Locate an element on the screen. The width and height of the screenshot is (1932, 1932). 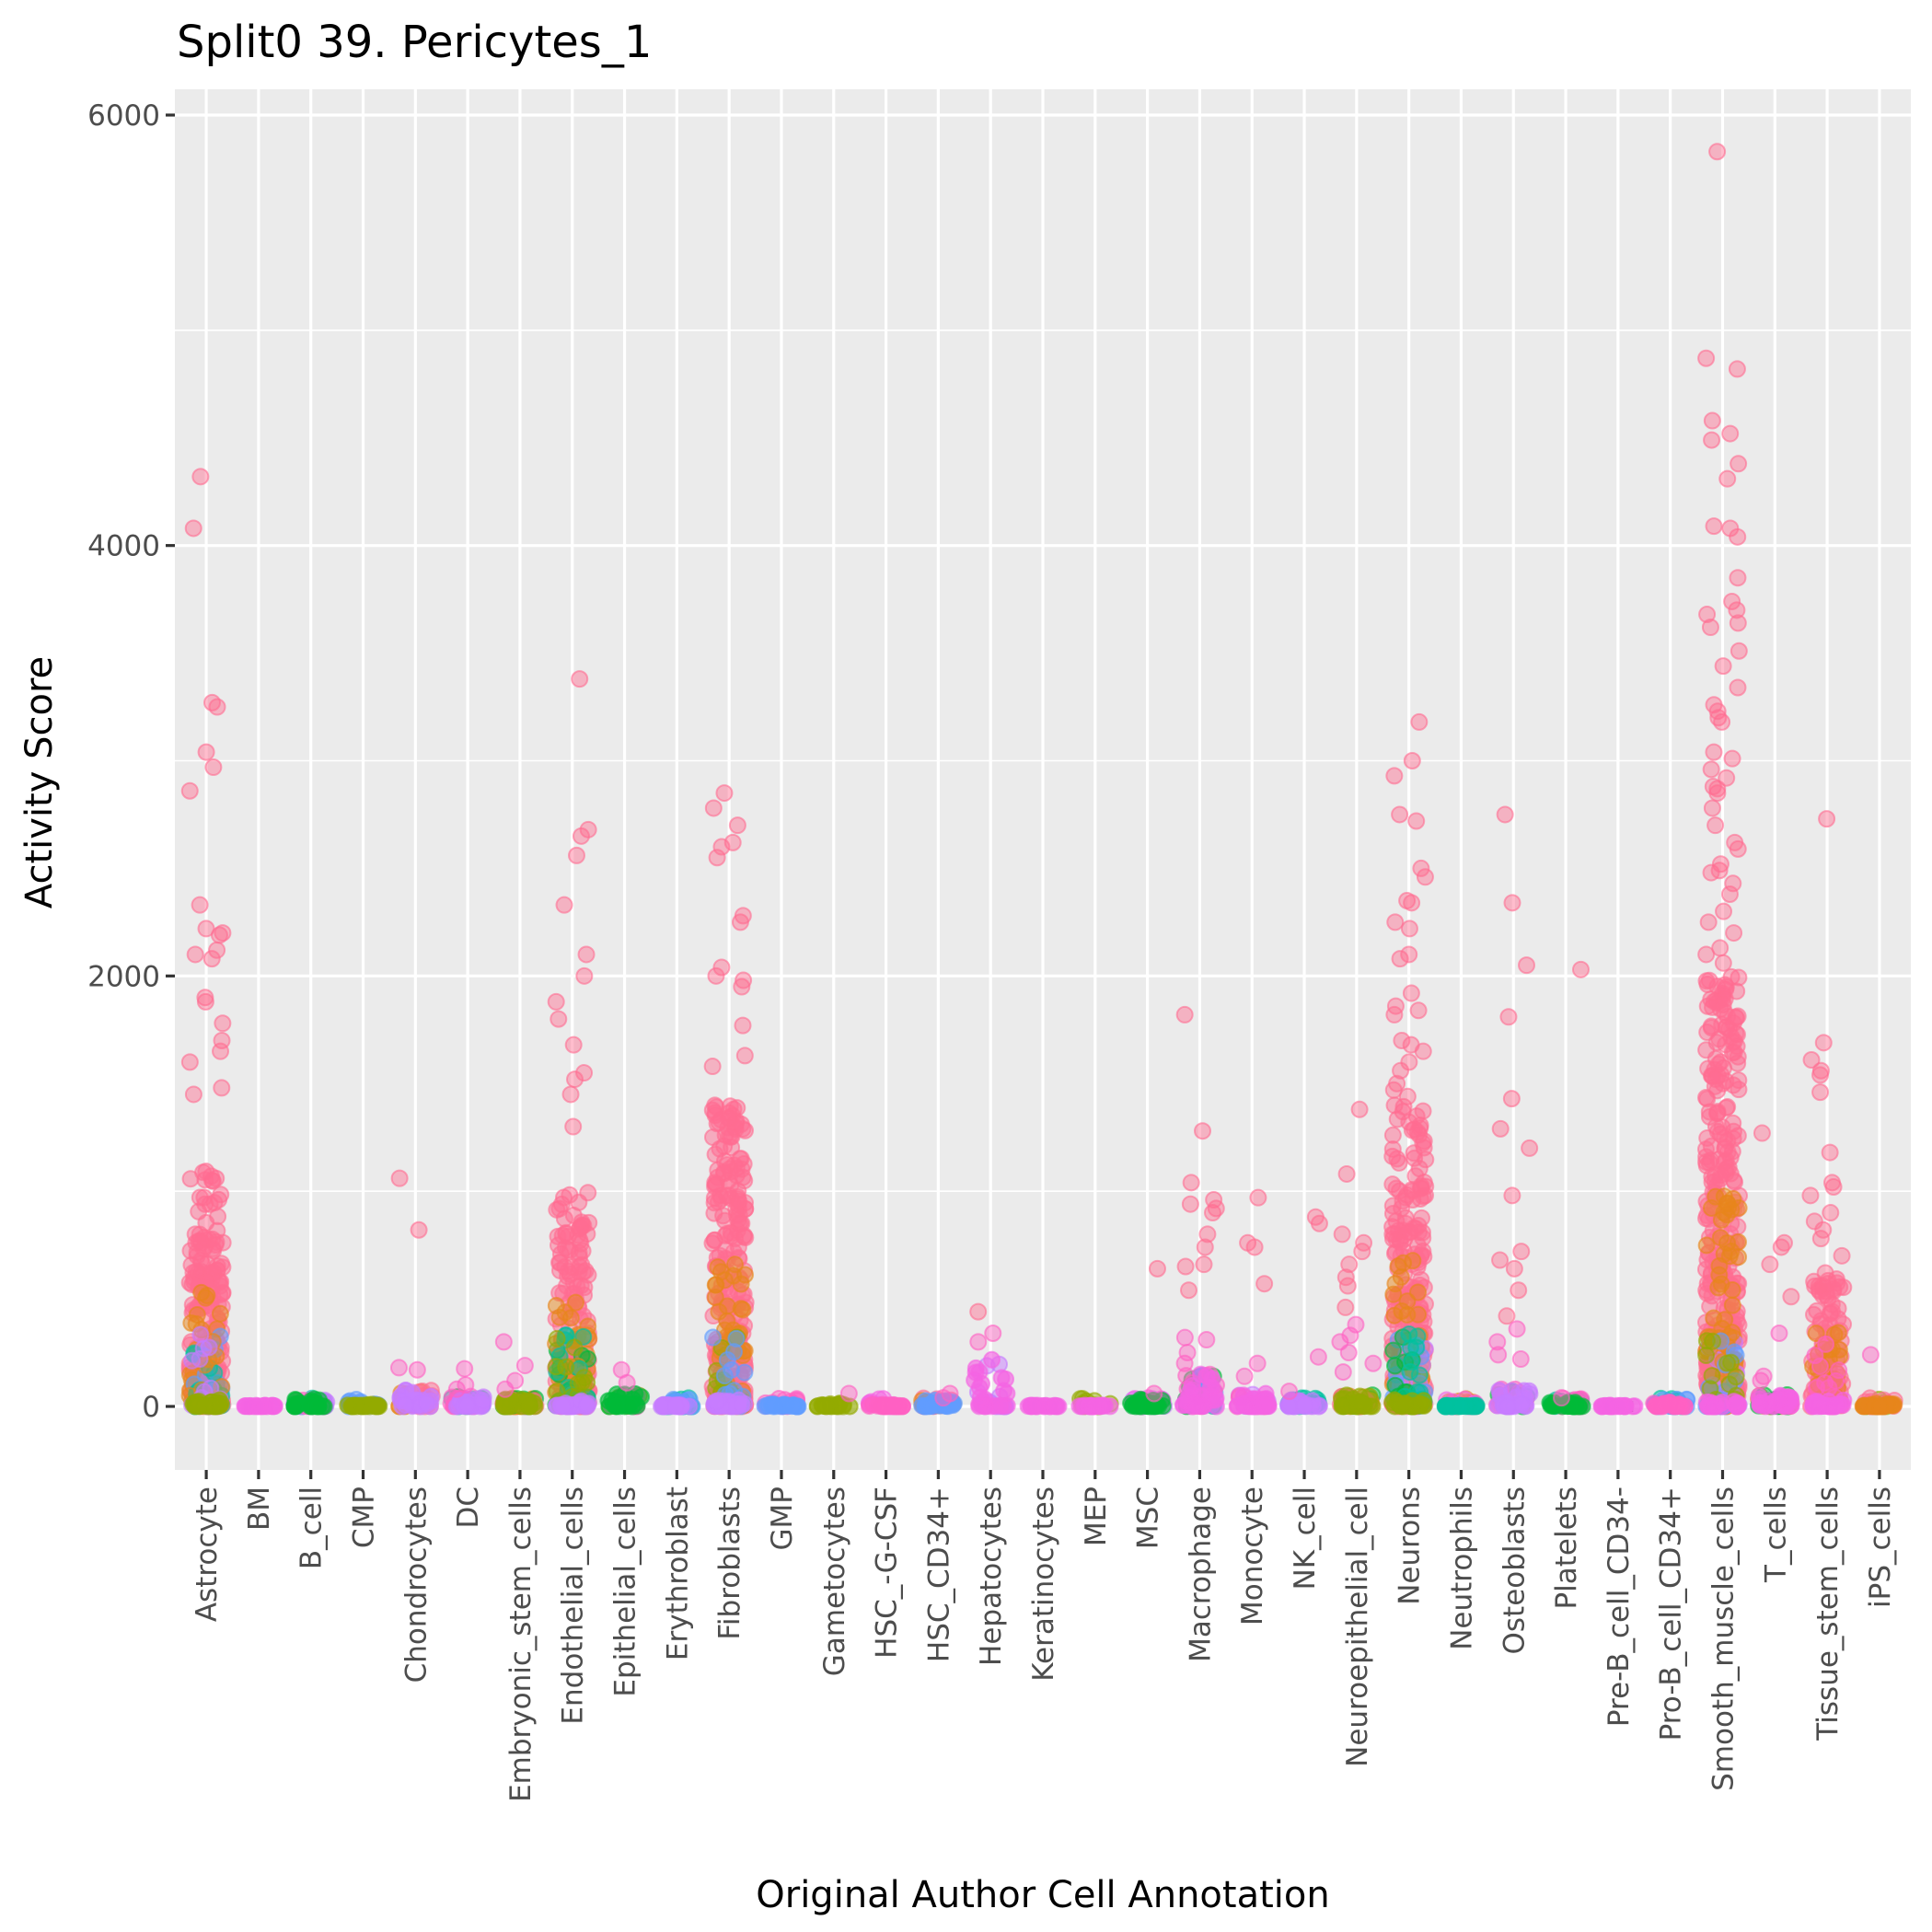
x-tick-label: HSC_-G-CSF is located at coordinates (888, 1573).